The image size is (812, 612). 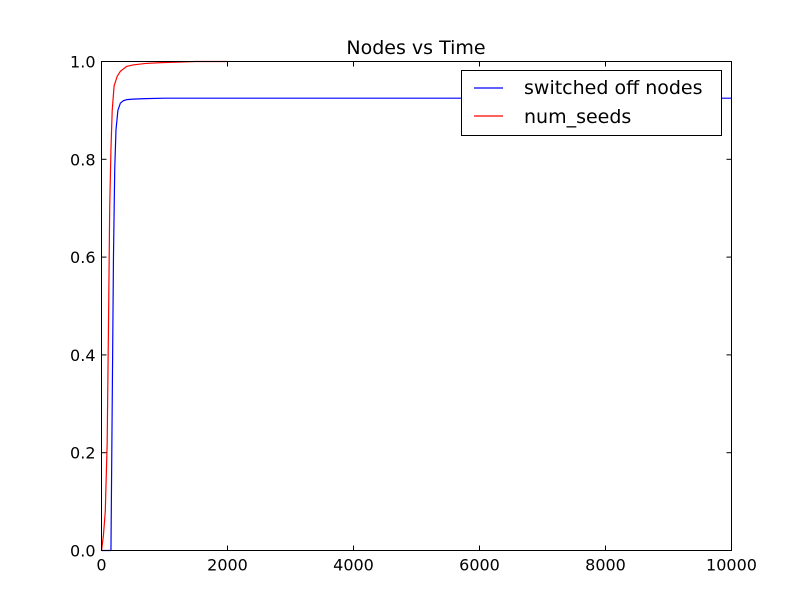 What do you see at coordinates (227, 565) in the screenshot?
I see `x-tick-label: 2000` at bounding box center [227, 565].